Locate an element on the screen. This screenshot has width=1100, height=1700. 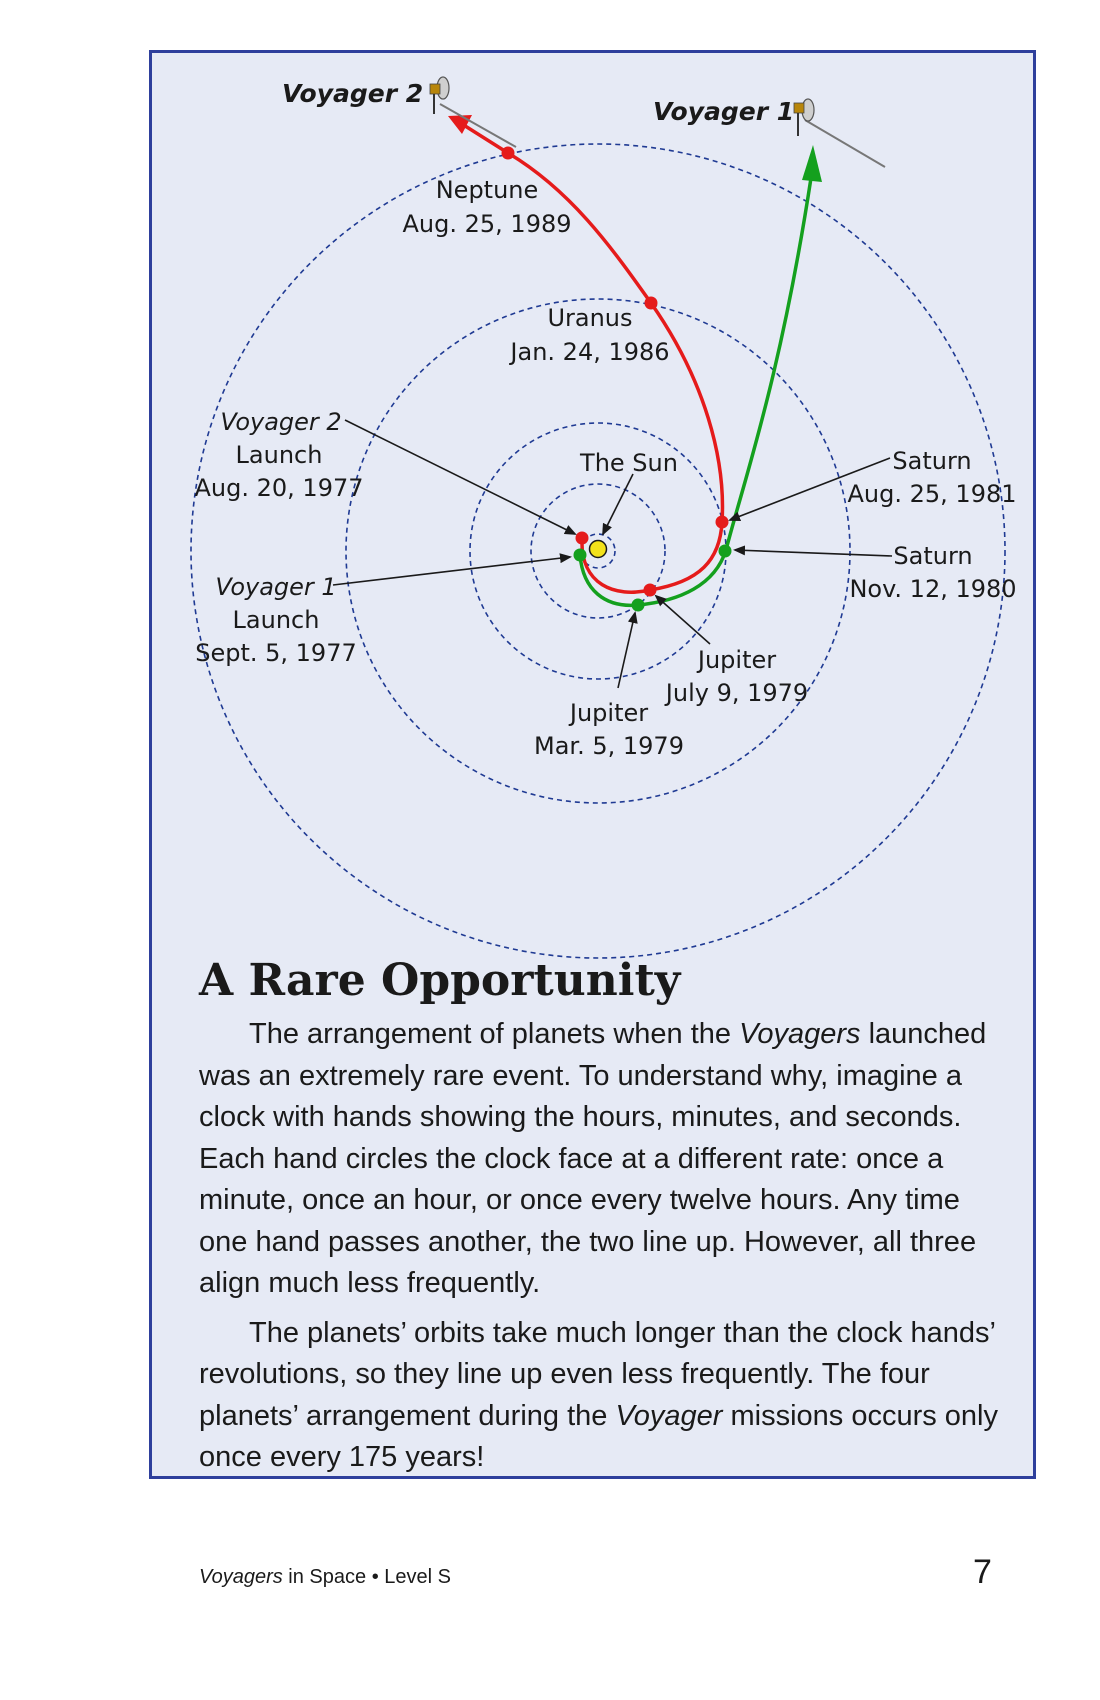
uranus-orbit is located at coordinates (598, 551).